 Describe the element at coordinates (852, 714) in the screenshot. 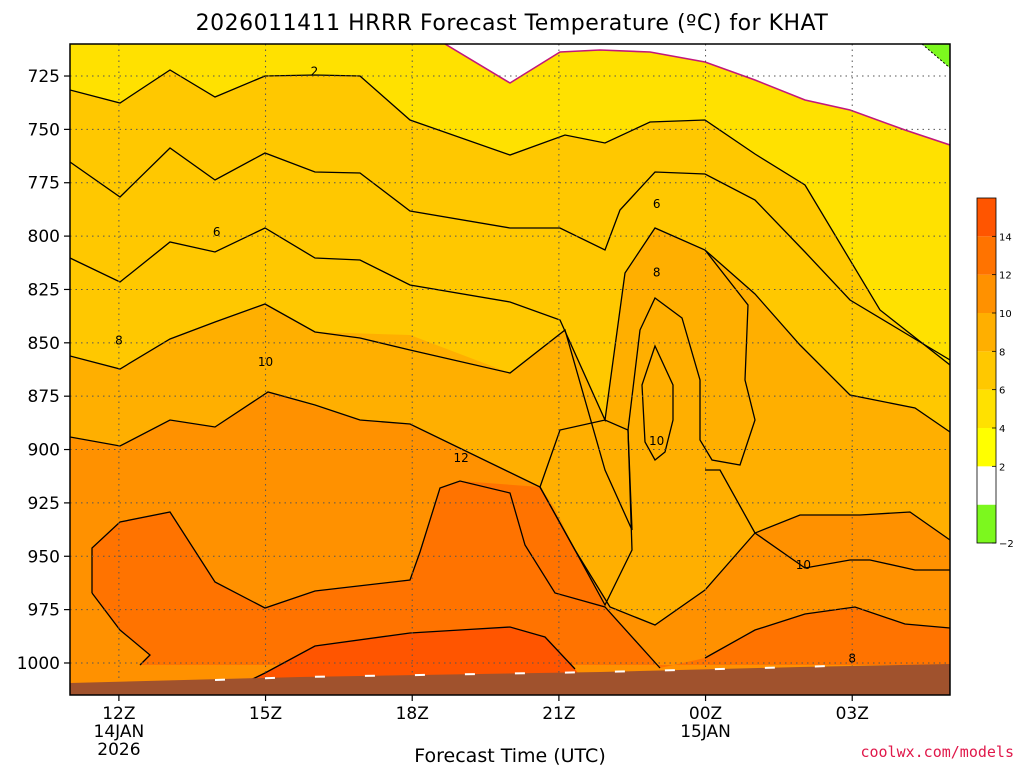

I see `x-tick-label: 03Z` at that location.